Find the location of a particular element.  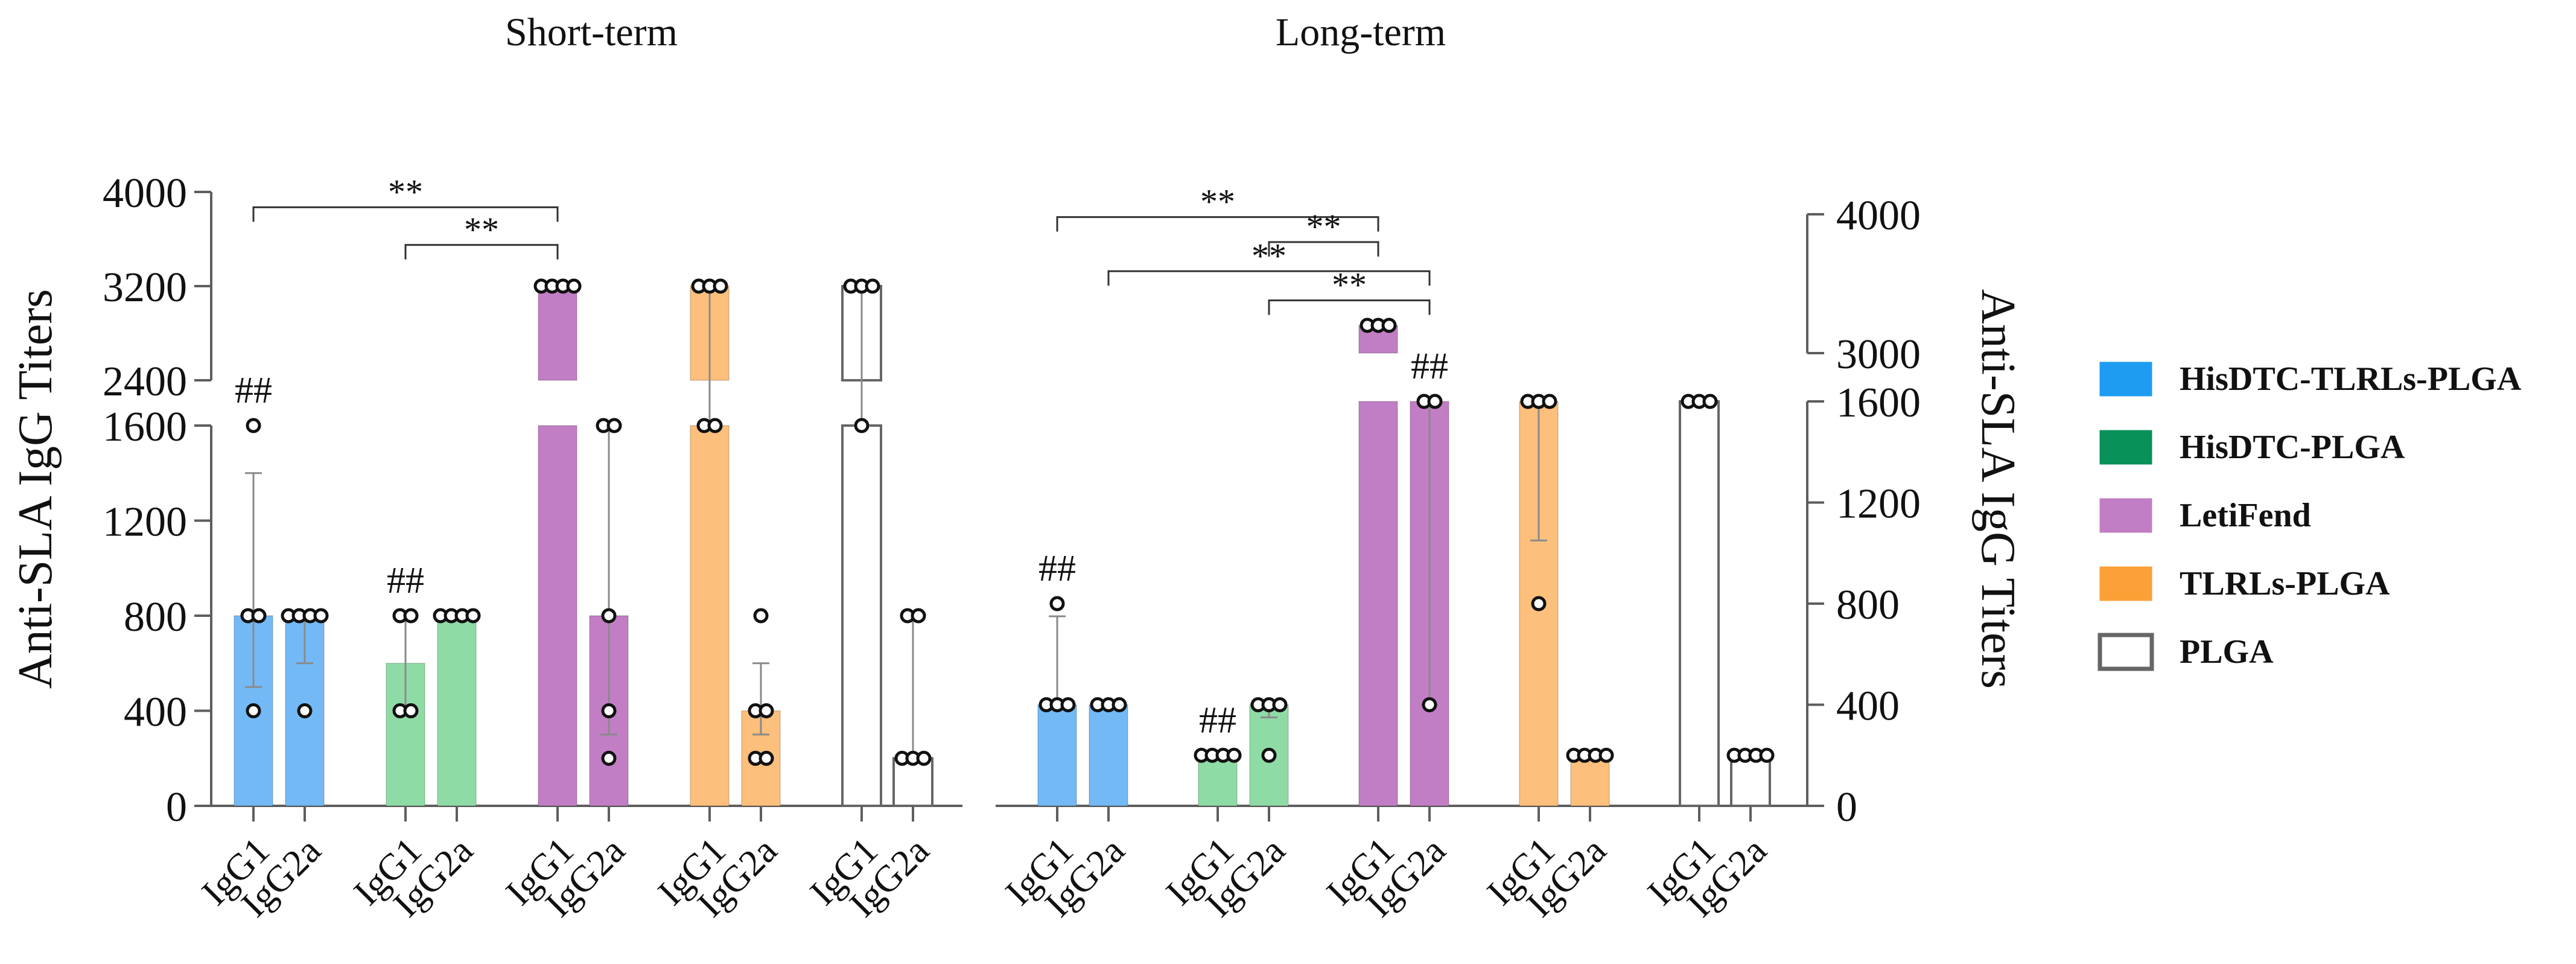

y-tick-label: 3200 is located at coordinates (145, 288).